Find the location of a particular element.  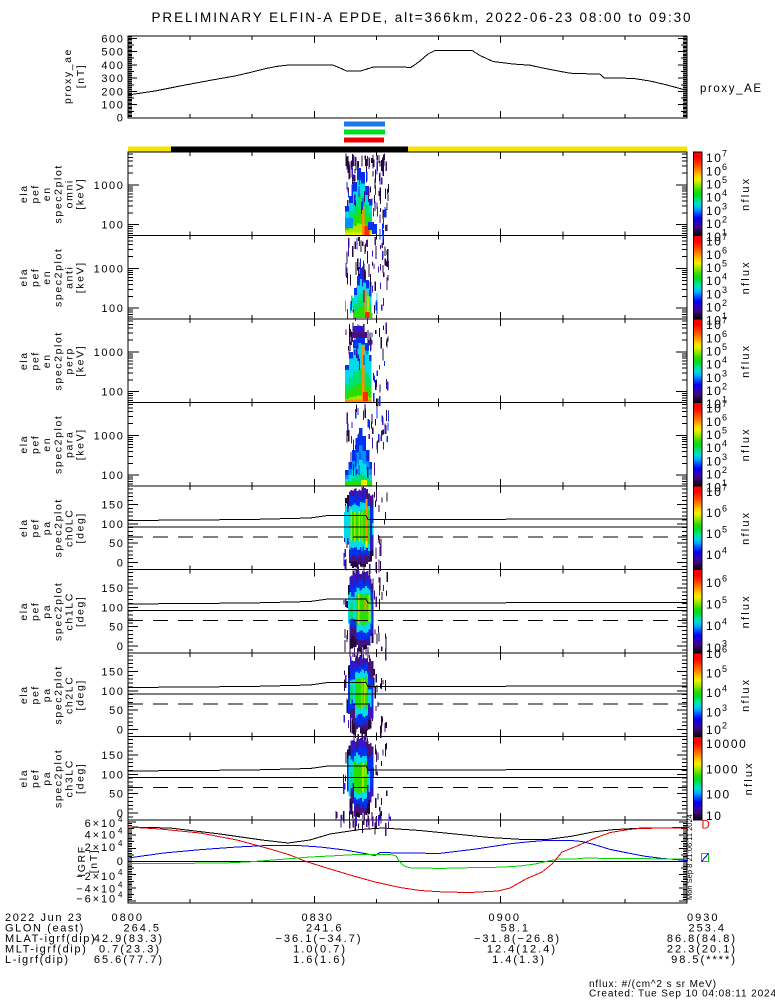

svg-text: −36.1(−34.7) is located at coordinates (319, 939).